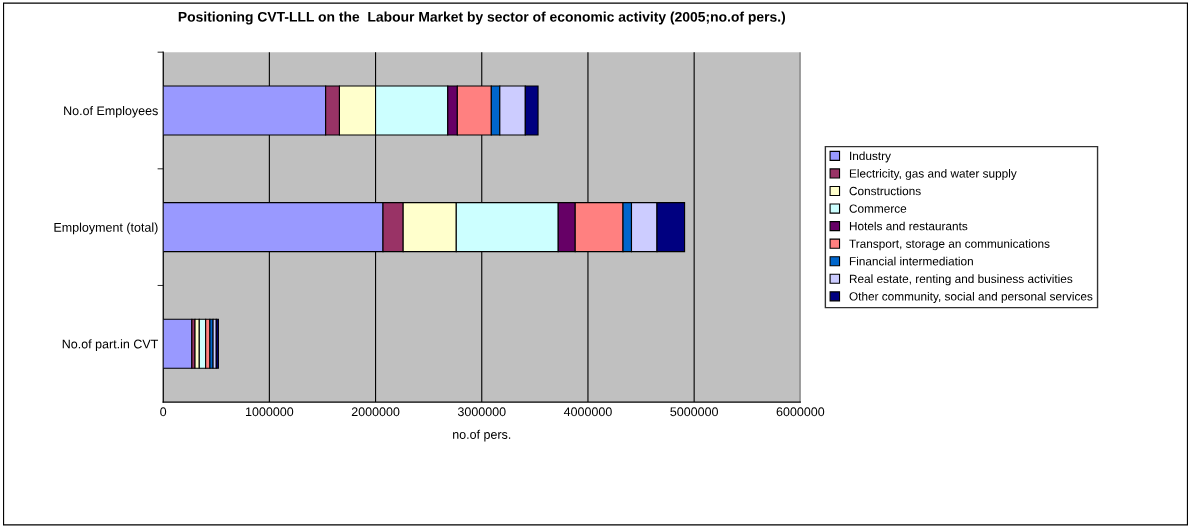  Describe the element at coordinates (933, 174) in the screenshot. I see `legend-label: Electricity, gas and water supply` at that location.